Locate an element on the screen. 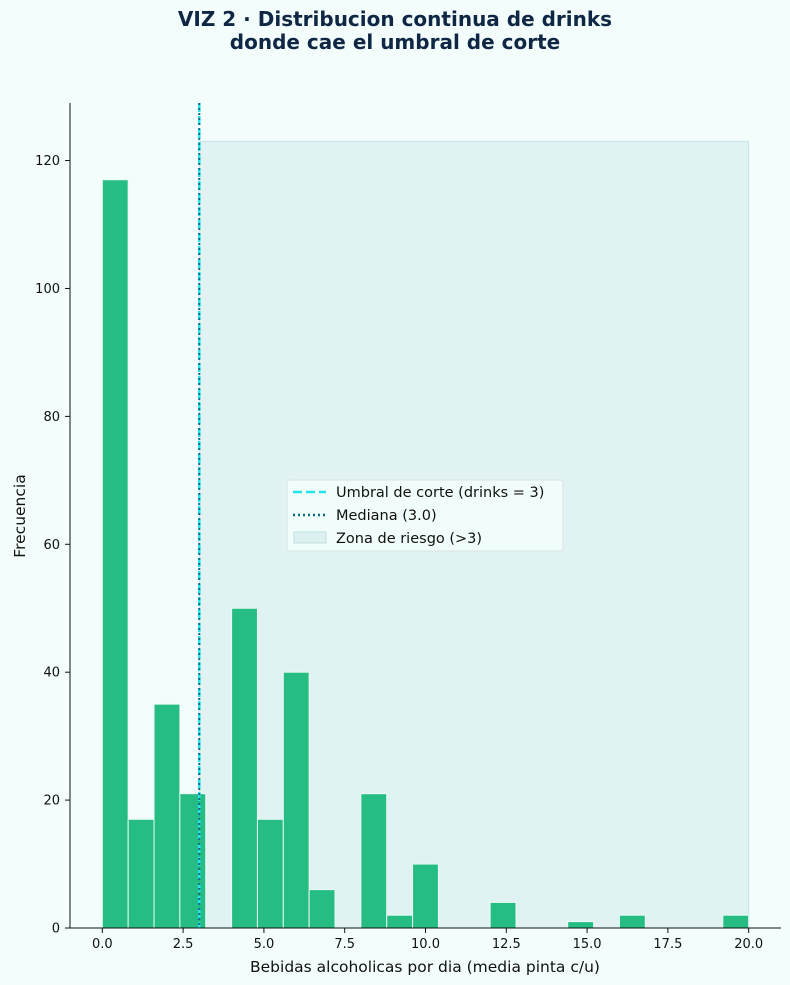  x-tick-label: 15.0 is located at coordinates (587, 944).